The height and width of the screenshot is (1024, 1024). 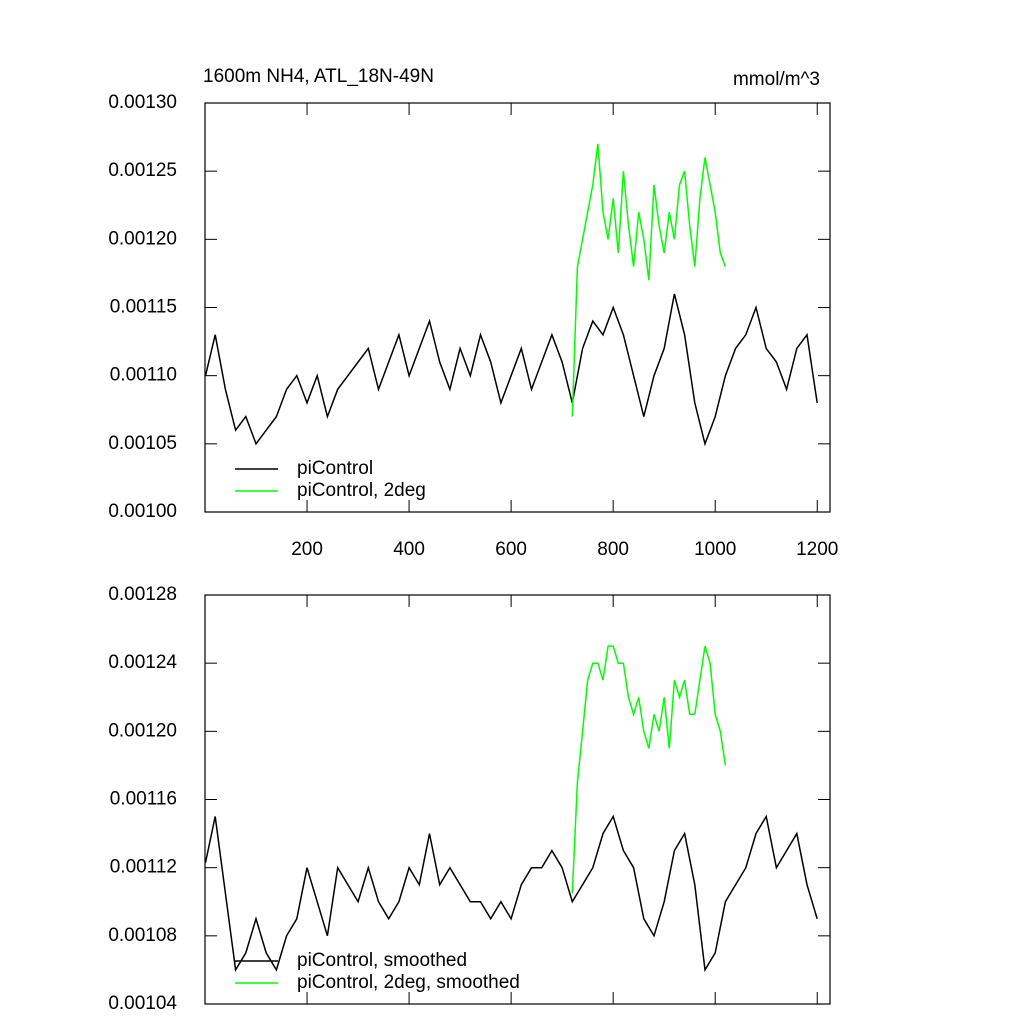 I want to click on x-tick-label: 600, so click(x=511, y=549).